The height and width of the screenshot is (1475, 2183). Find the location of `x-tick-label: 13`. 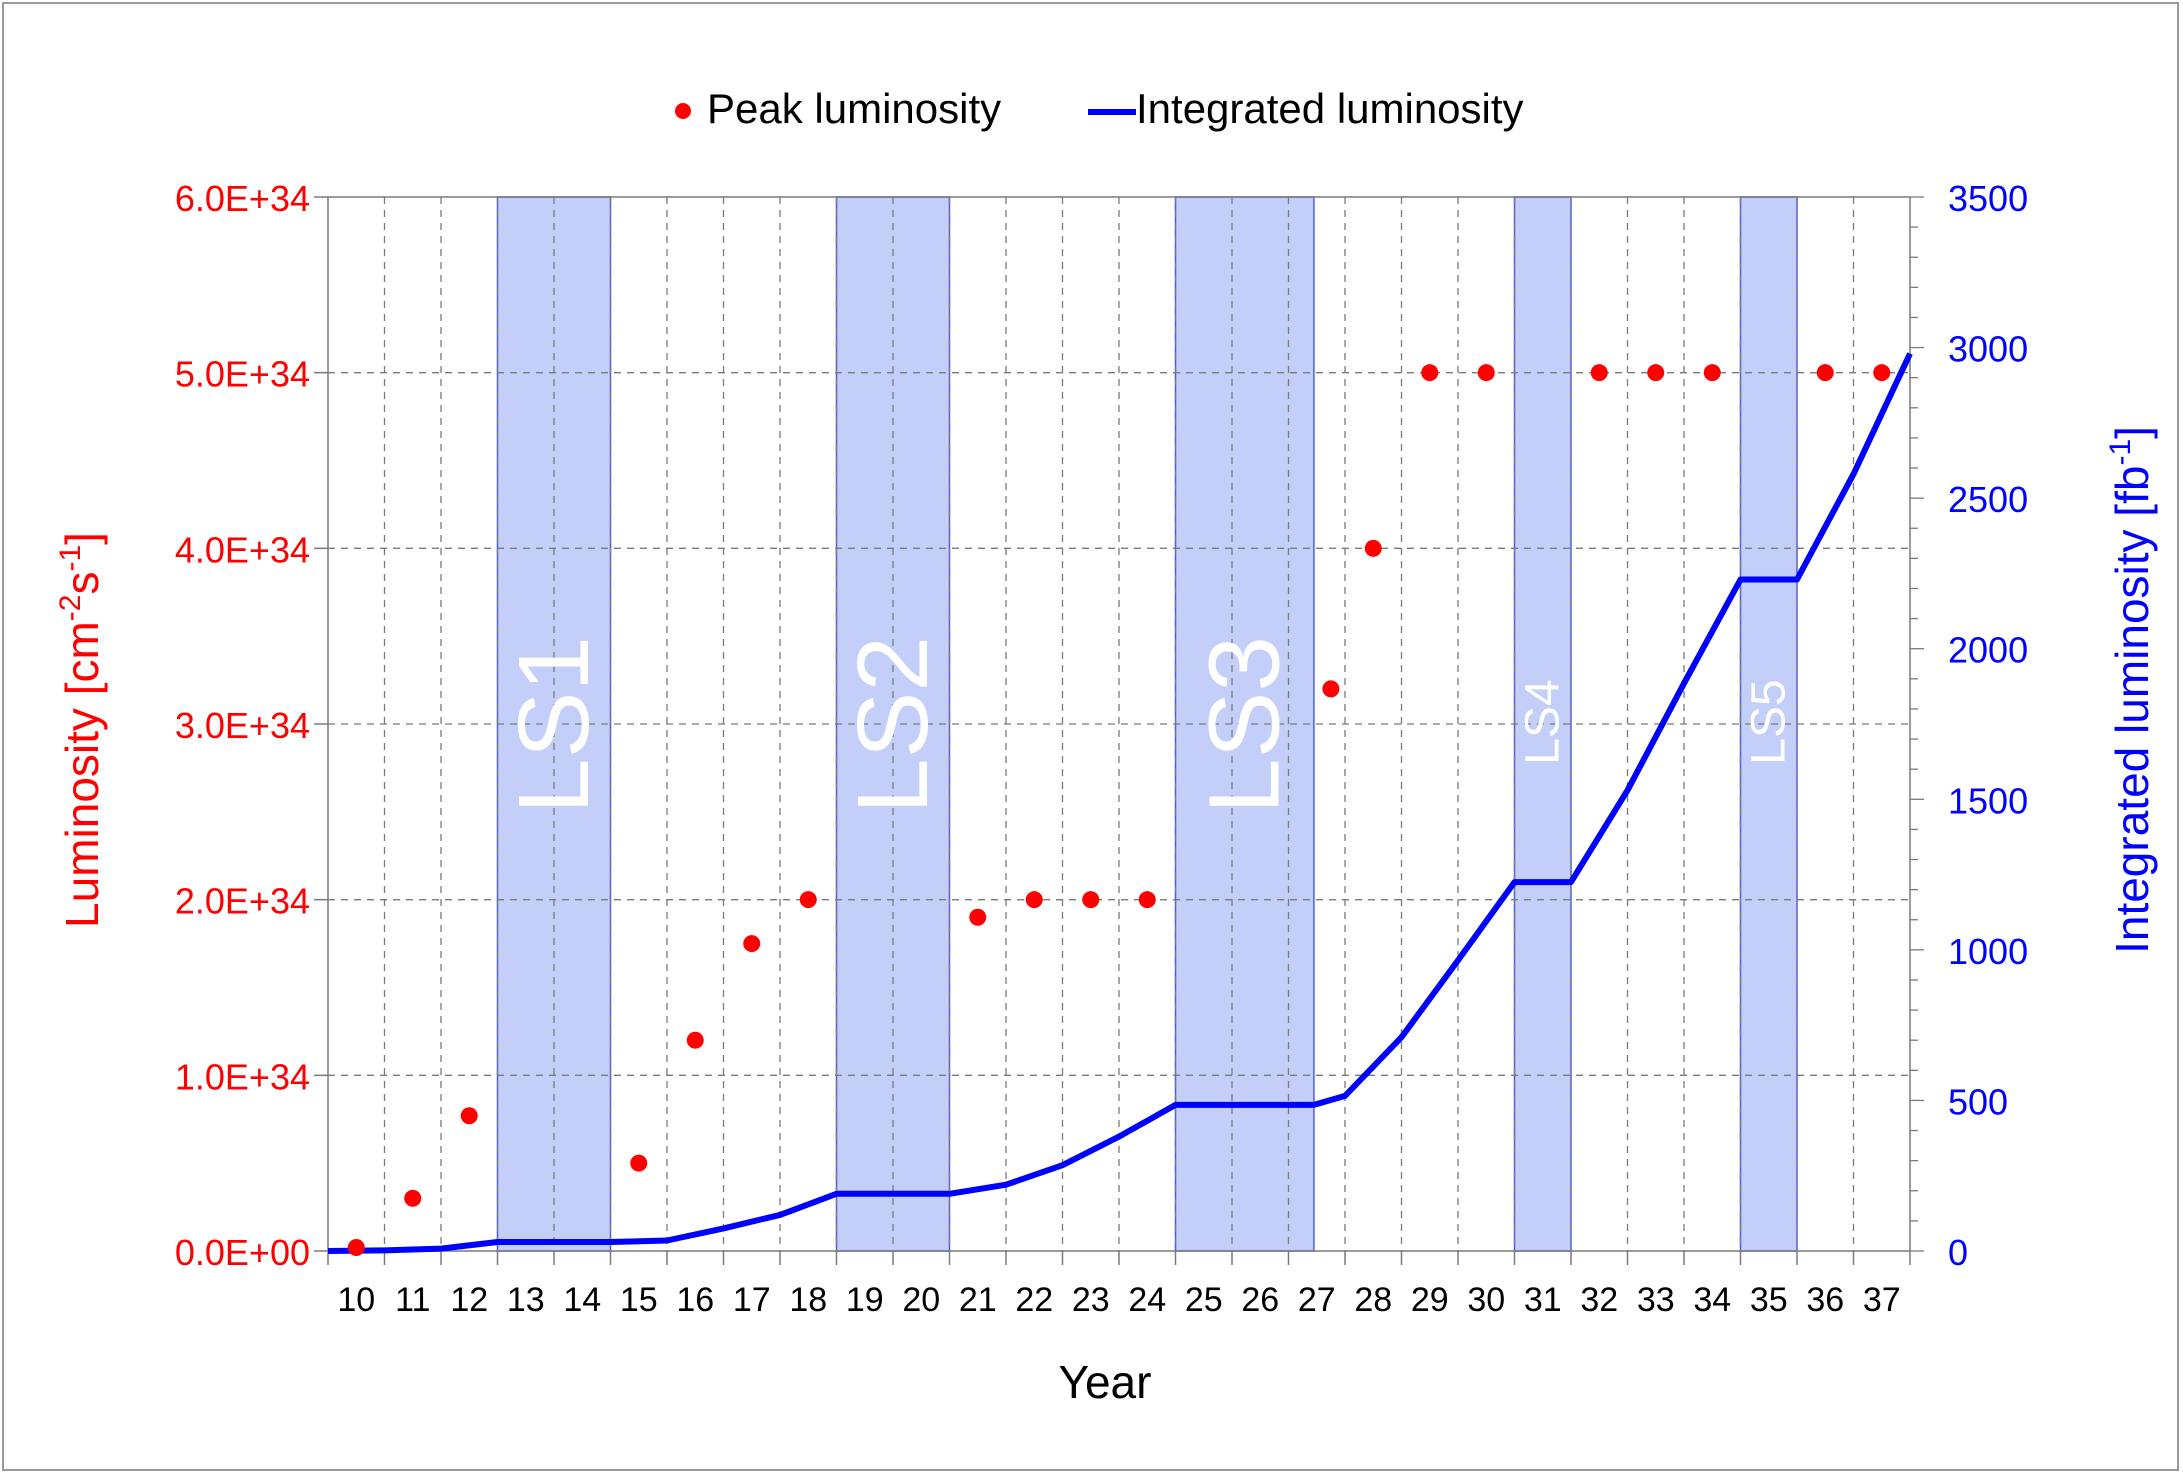

x-tick-label: 13 is located at coordinates (526, 1300).